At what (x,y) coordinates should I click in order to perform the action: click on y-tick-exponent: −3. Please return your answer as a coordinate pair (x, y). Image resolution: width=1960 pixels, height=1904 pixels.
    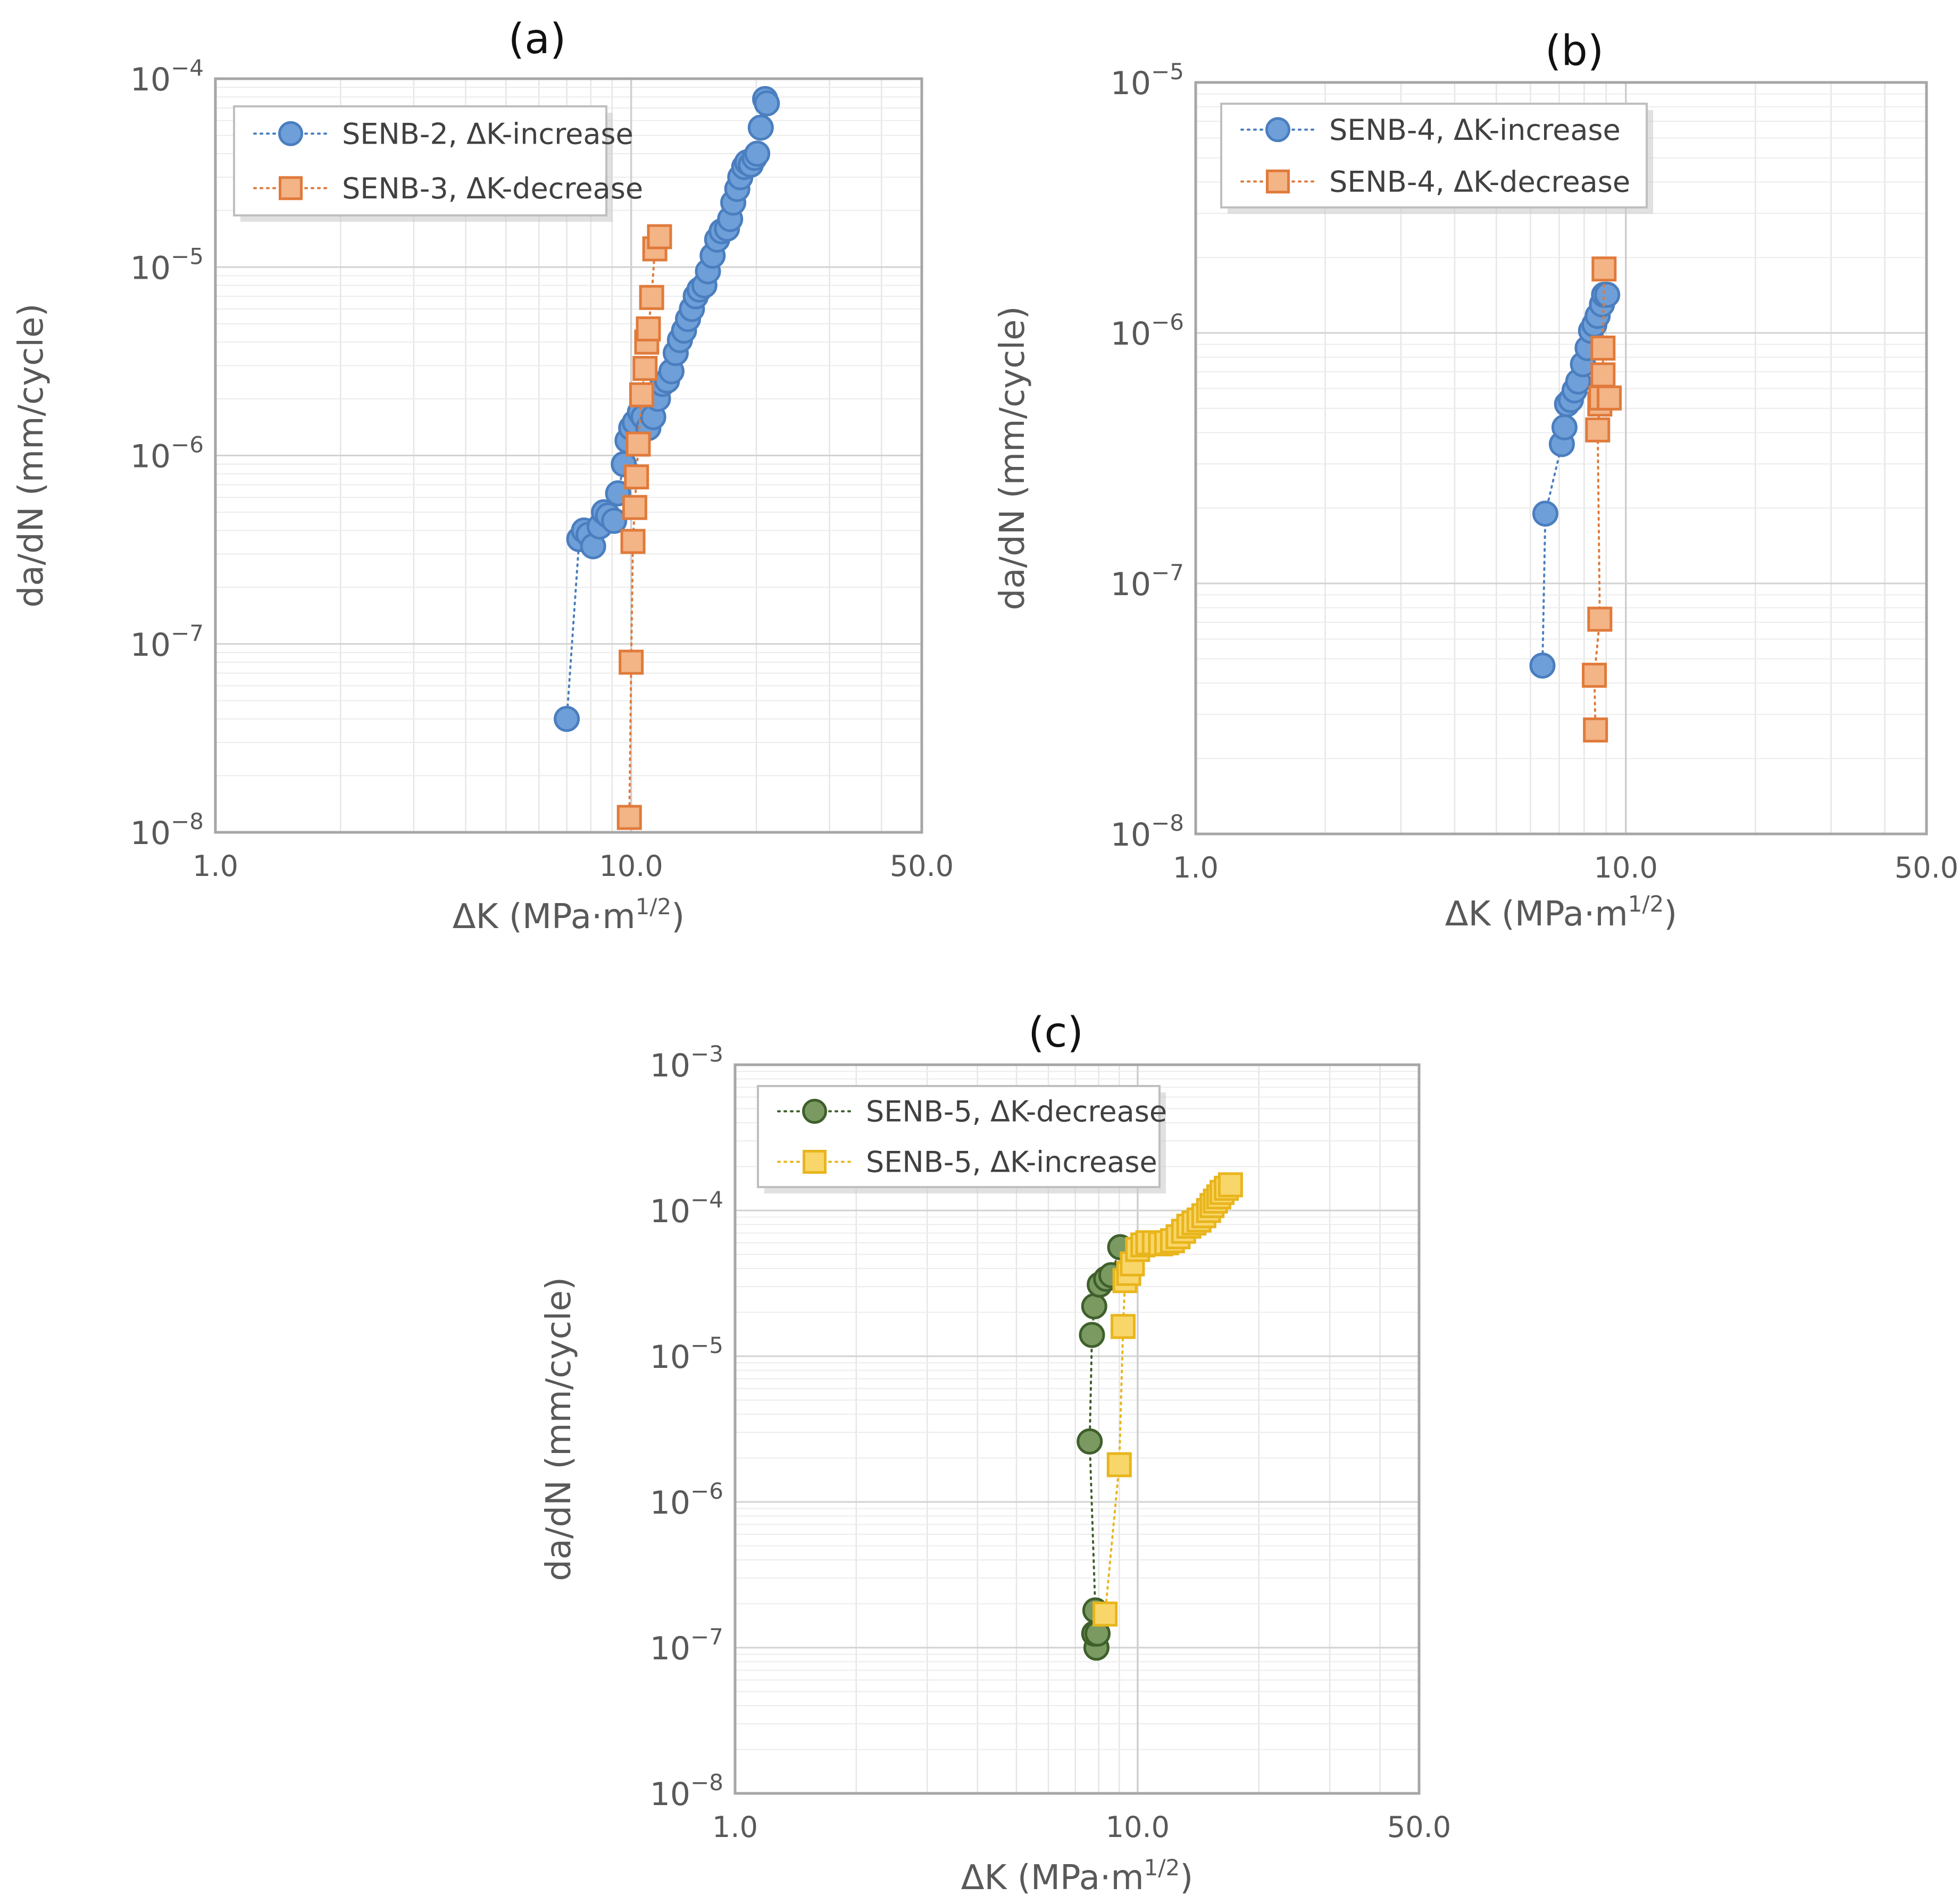
    Looking at the image, I should click on (706, 1054).